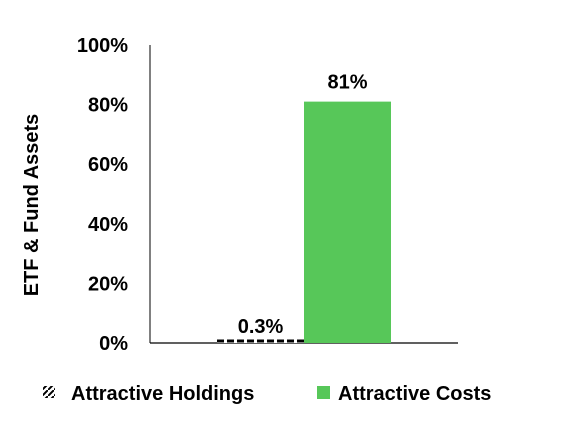 The height and width of the screenshot is (424, 568). Describe the element at coordinates (49, 392) in the screenshot. I see `legend-swatch-holdings` at that location.